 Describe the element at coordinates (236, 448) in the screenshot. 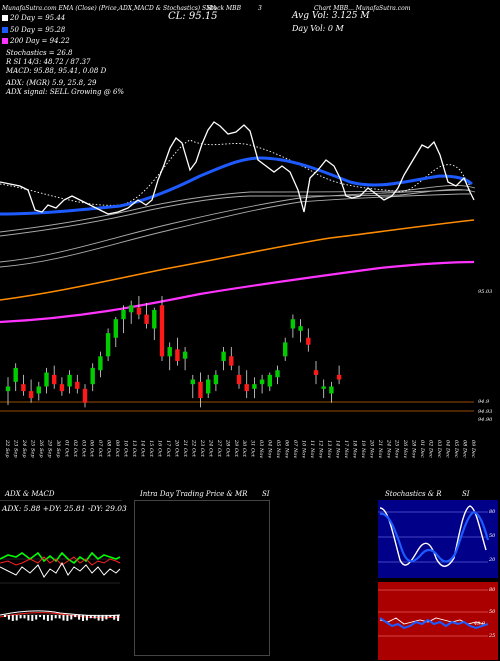

I see `date-tick-label: 29 Oct` at that location.